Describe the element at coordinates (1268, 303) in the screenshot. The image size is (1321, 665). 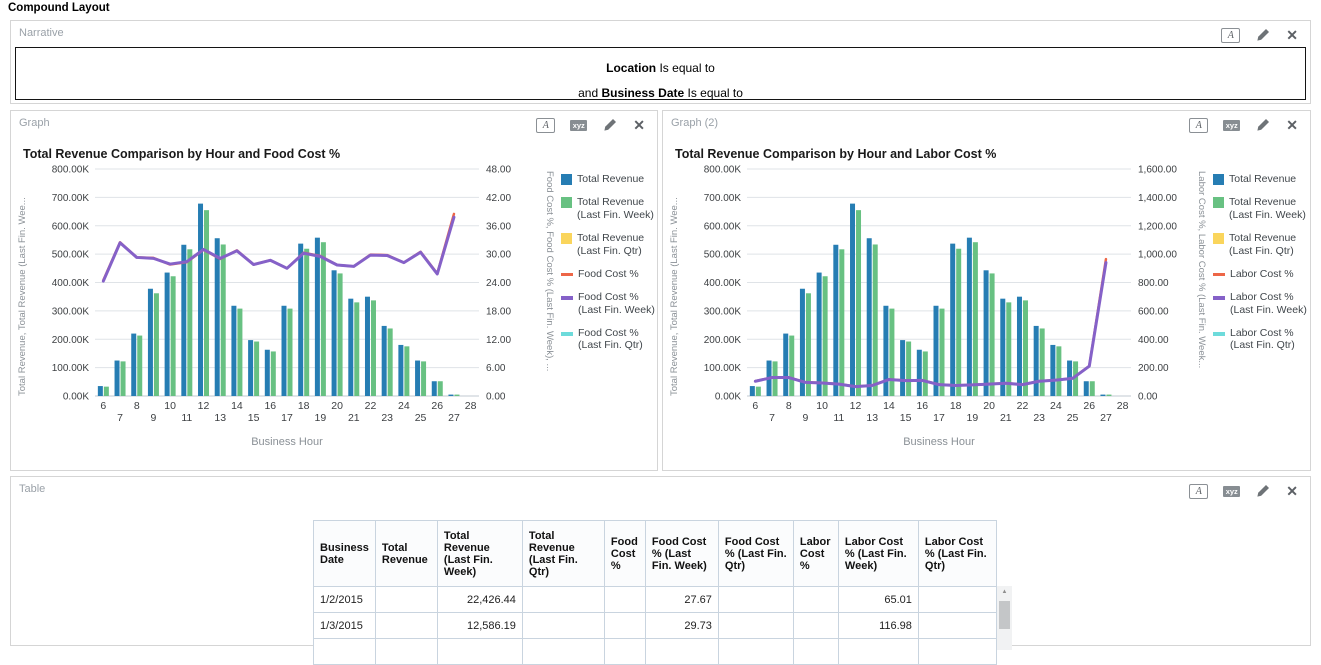
I see `legend-label: Labor Cost % (Last Fin. Week)` at that location.